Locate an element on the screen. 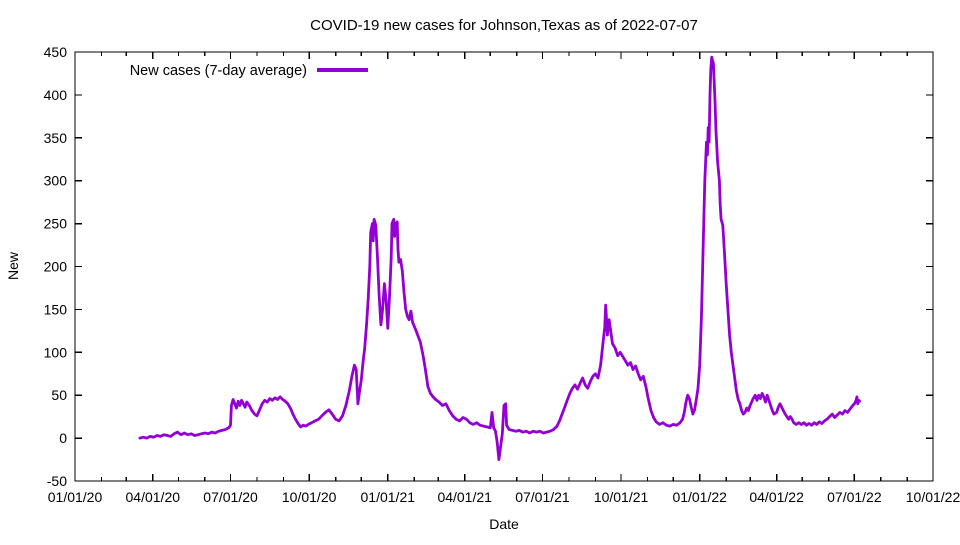 The width and height of the screenshot is (960, 545). y-tick-label: -50 is located at coordinates (57, 481).